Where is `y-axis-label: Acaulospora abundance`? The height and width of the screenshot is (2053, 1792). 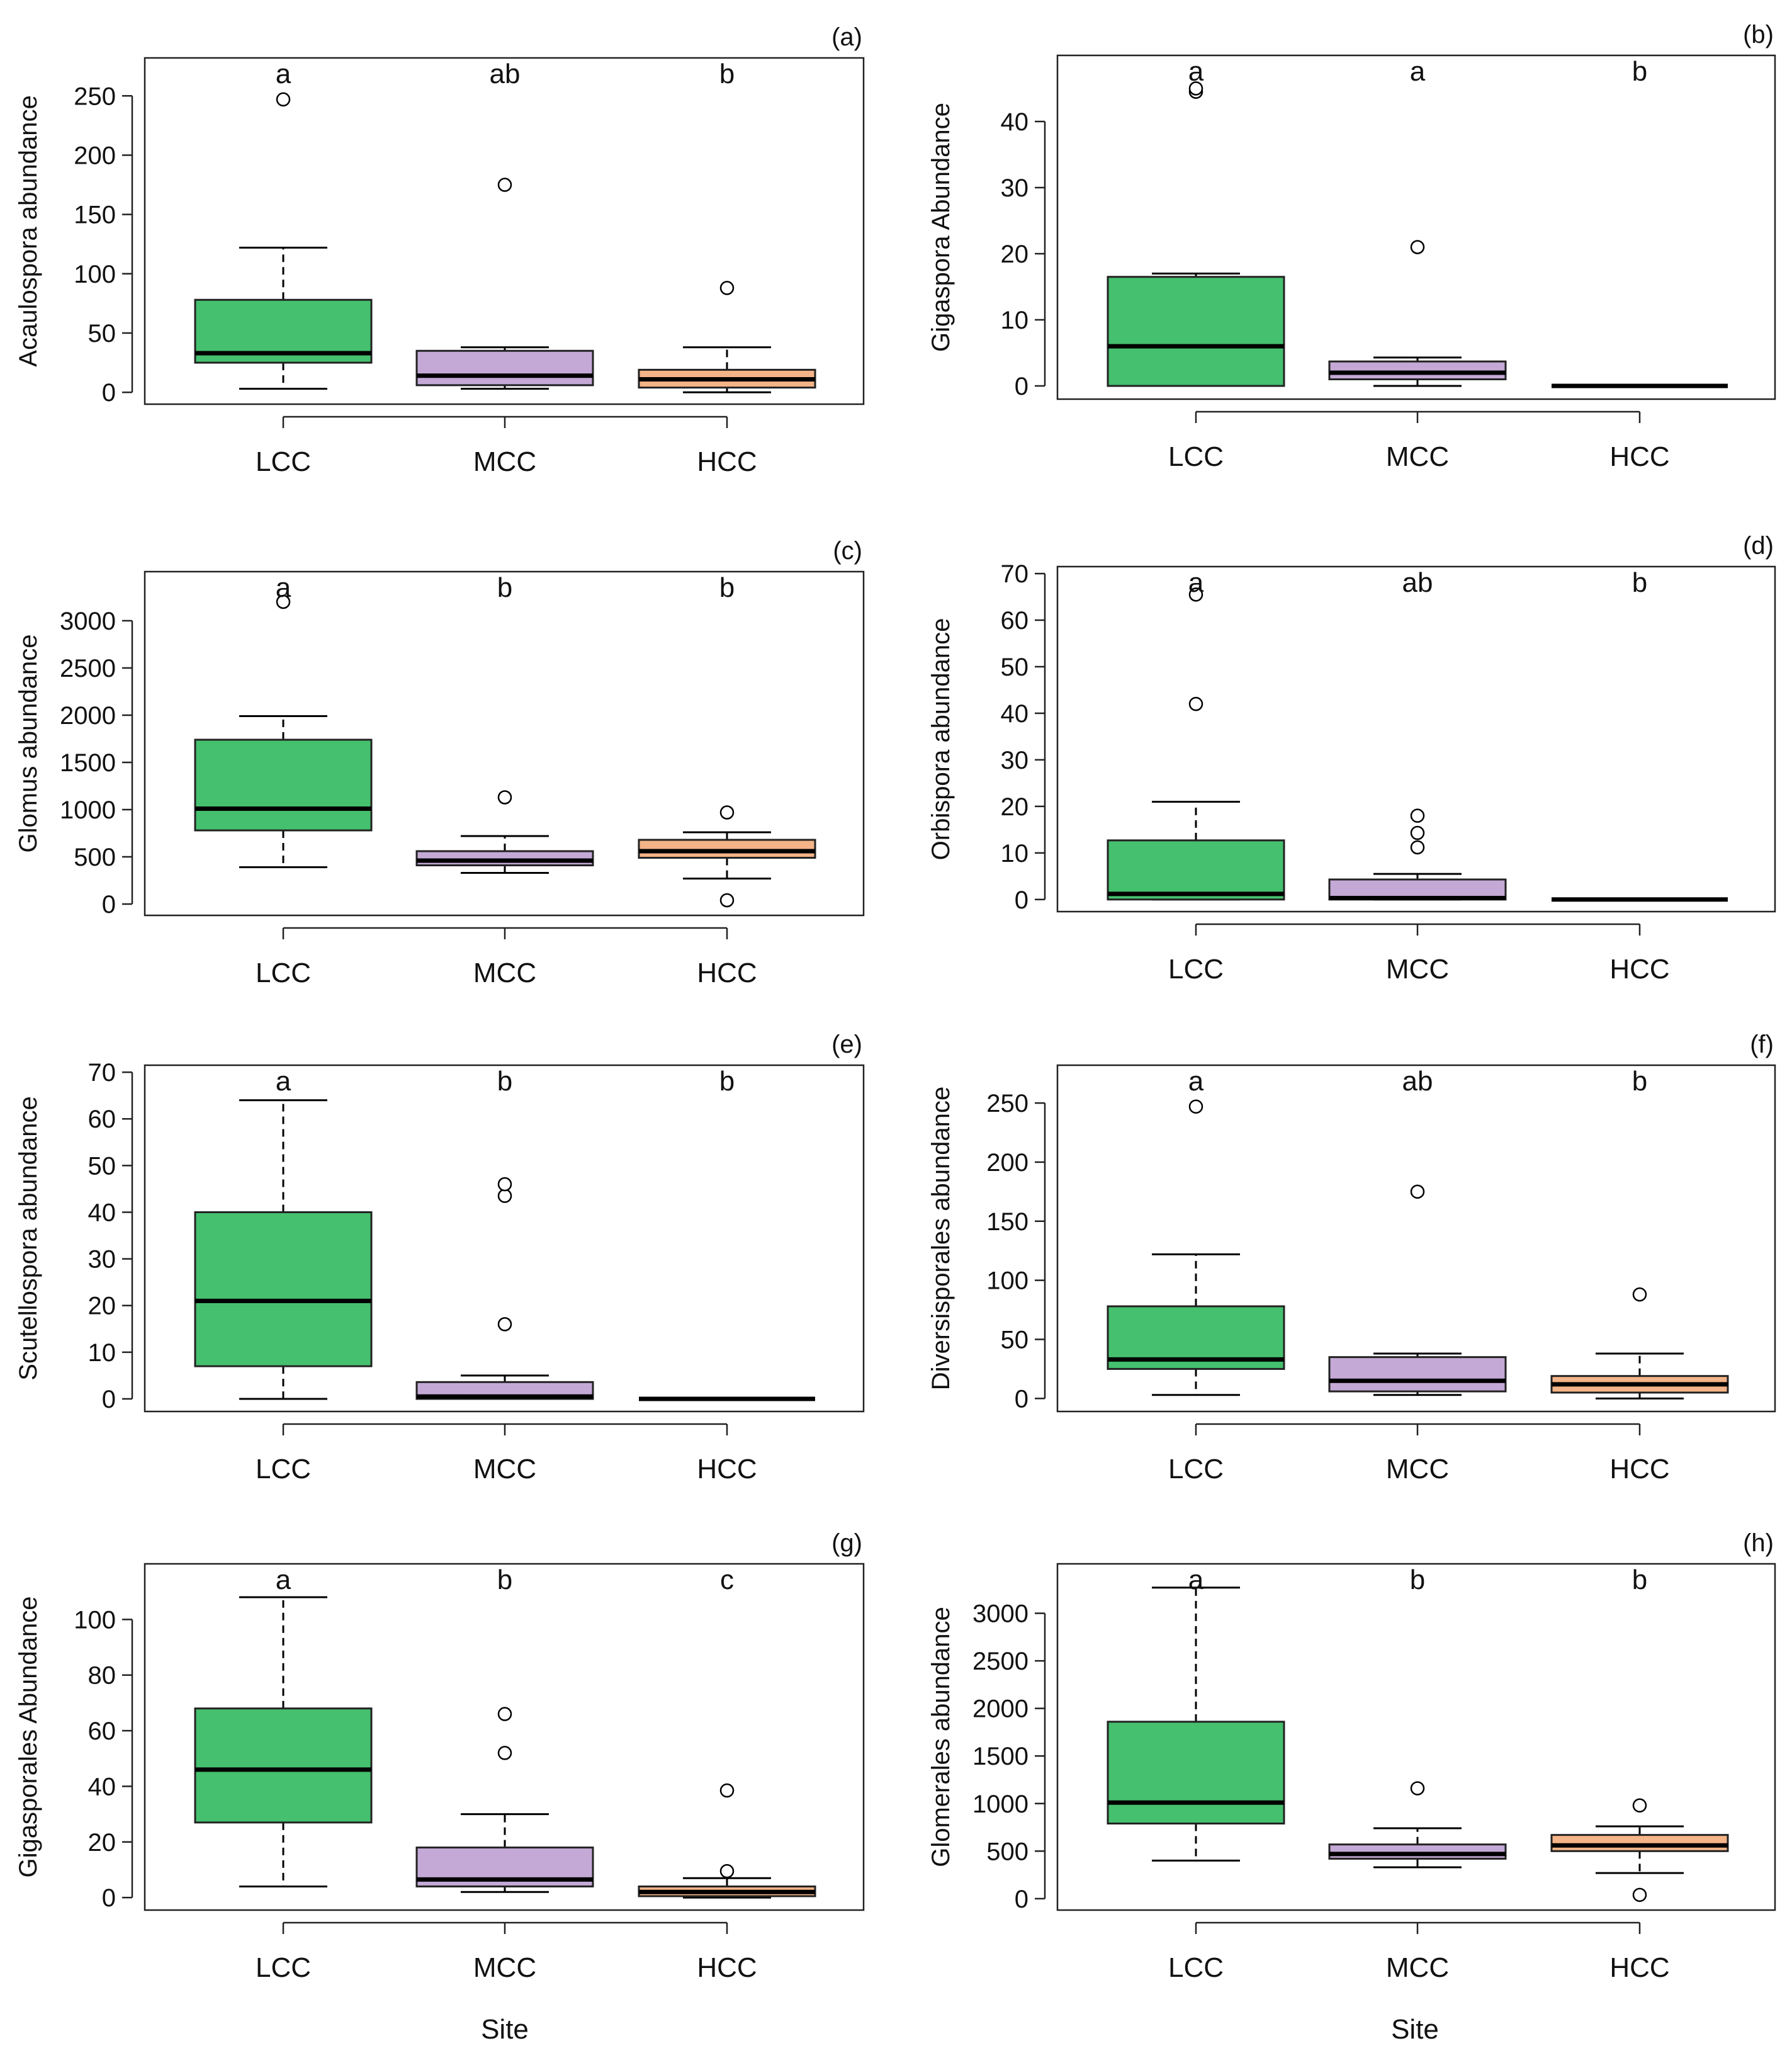
y-axis-label: Acaulospora abundance is located at coordinates (28, 230).